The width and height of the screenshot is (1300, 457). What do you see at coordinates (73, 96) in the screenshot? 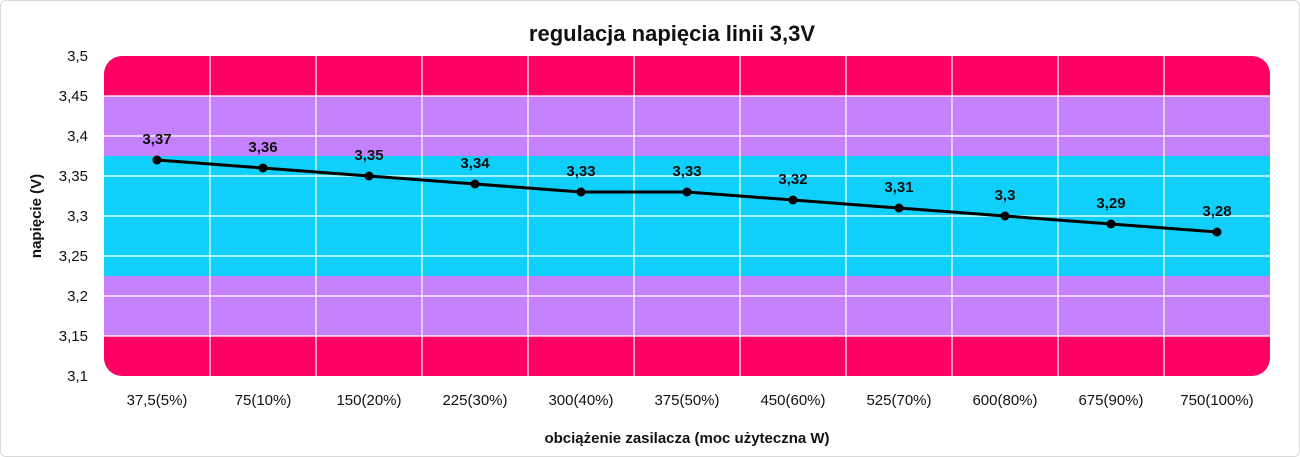
I see `y-tick-label: 3,45` at bounding box center [73, 96].